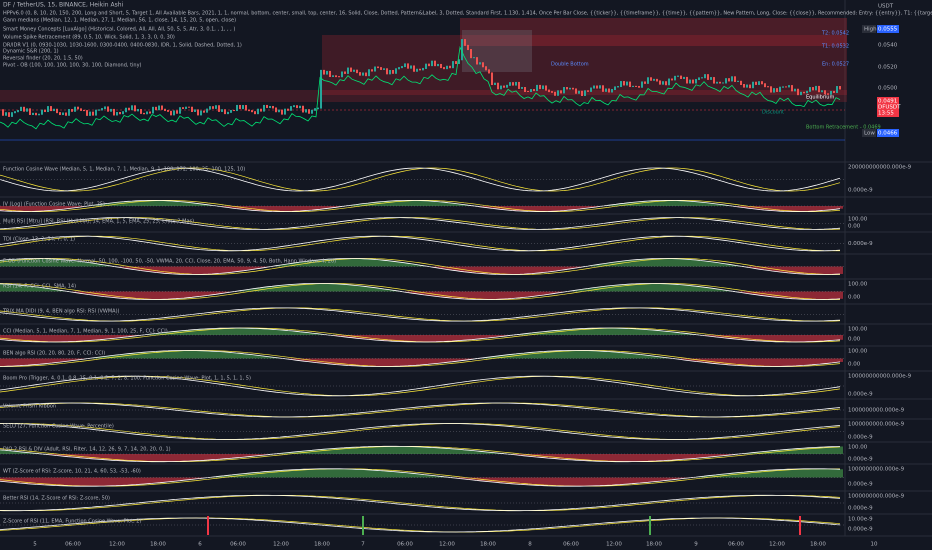 The image size is (932, 550). What do you see at coordinates (570, 65) in the screenshot?
I see `pattern-label: Double Bottom` at bounding box center [570, 65].